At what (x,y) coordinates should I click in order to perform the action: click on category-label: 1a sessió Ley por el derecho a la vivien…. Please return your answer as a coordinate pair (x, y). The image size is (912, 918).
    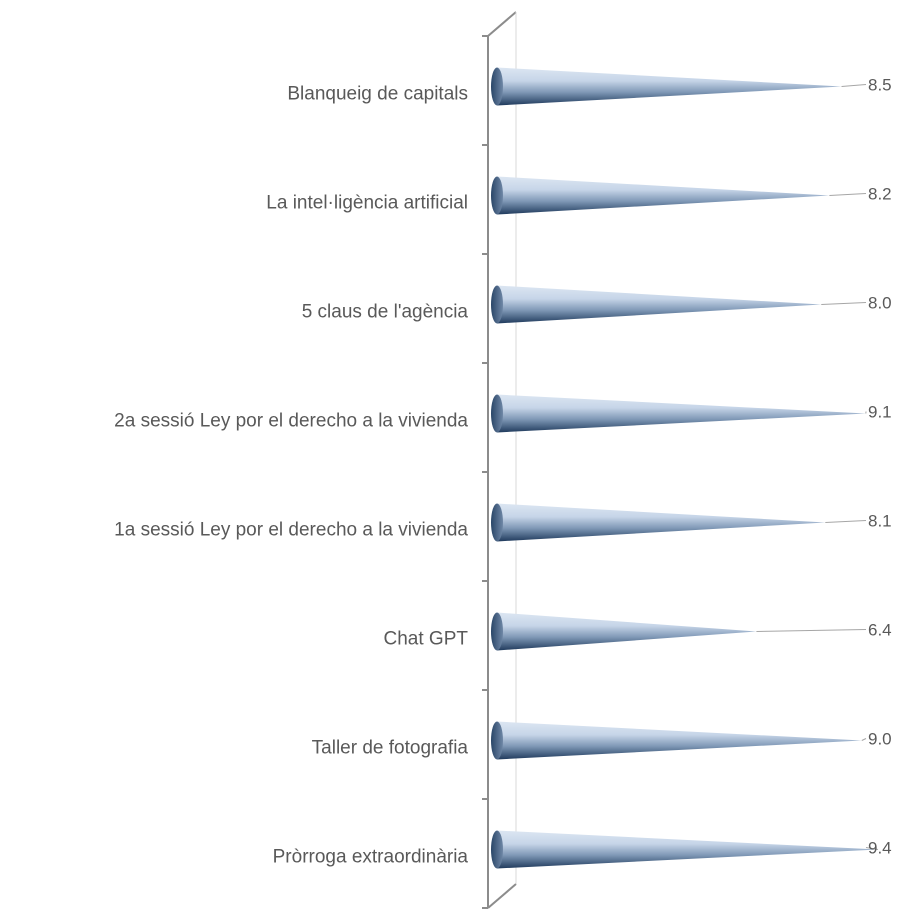
    Looking at the image, I should click on (291, 530).